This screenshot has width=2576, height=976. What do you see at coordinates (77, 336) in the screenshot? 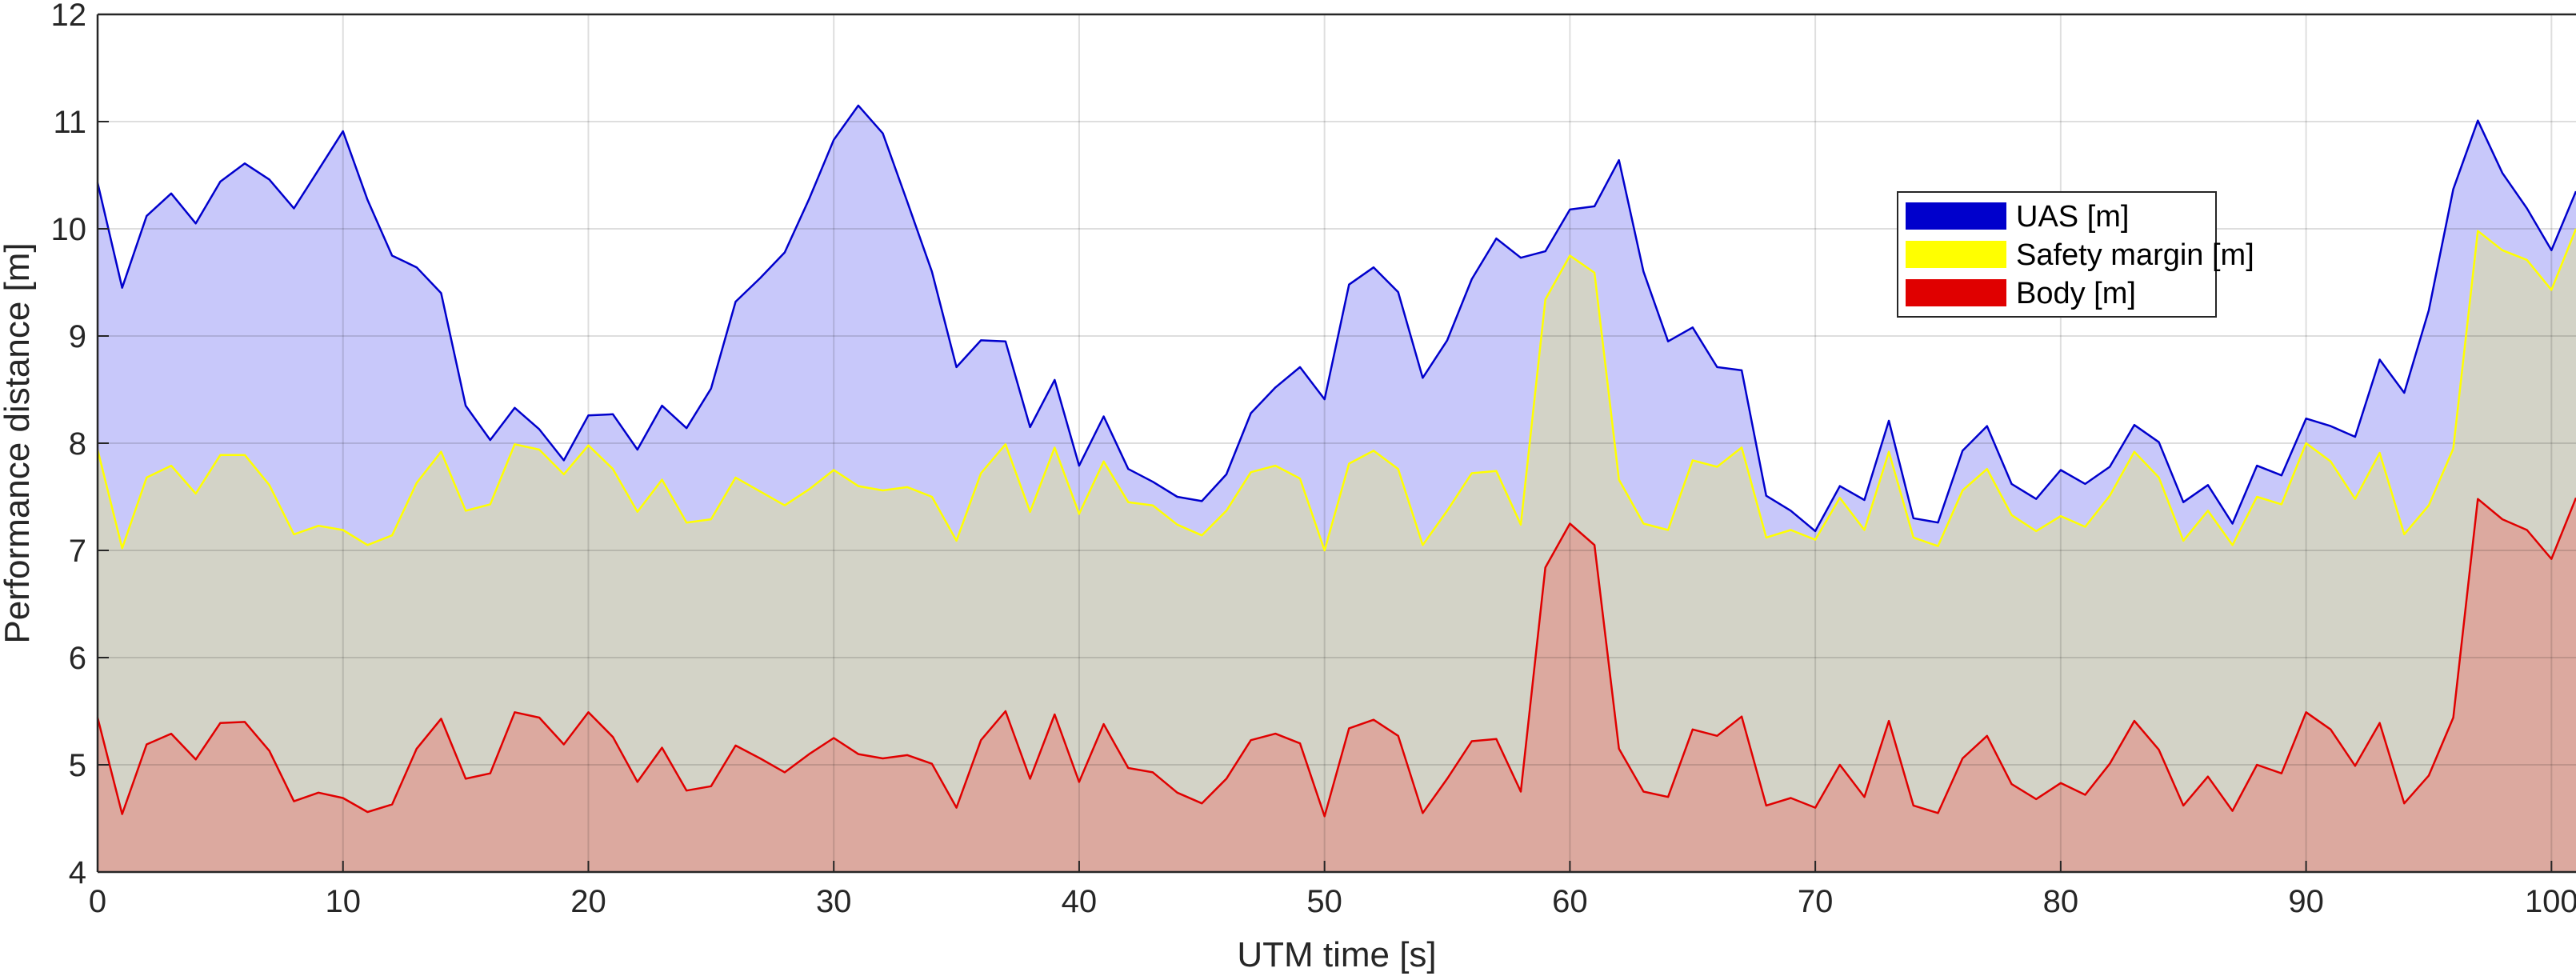
I see `y-tick-label: 9` at bounding box center [77, 336].